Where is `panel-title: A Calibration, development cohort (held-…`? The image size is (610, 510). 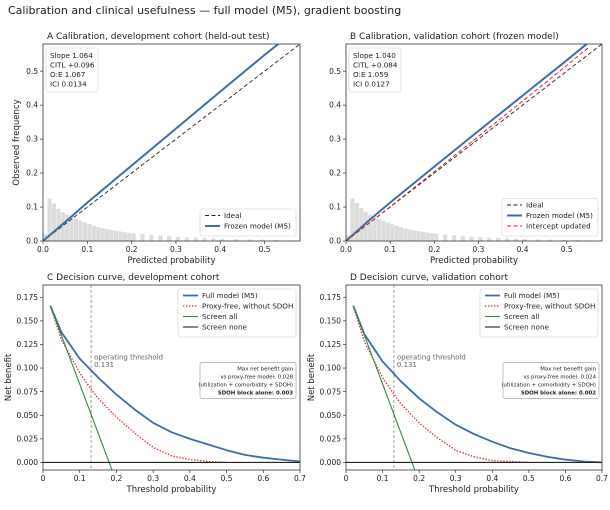
panel-title: A Calibration, development cohort (held-… is located at coordinates (158, 37).